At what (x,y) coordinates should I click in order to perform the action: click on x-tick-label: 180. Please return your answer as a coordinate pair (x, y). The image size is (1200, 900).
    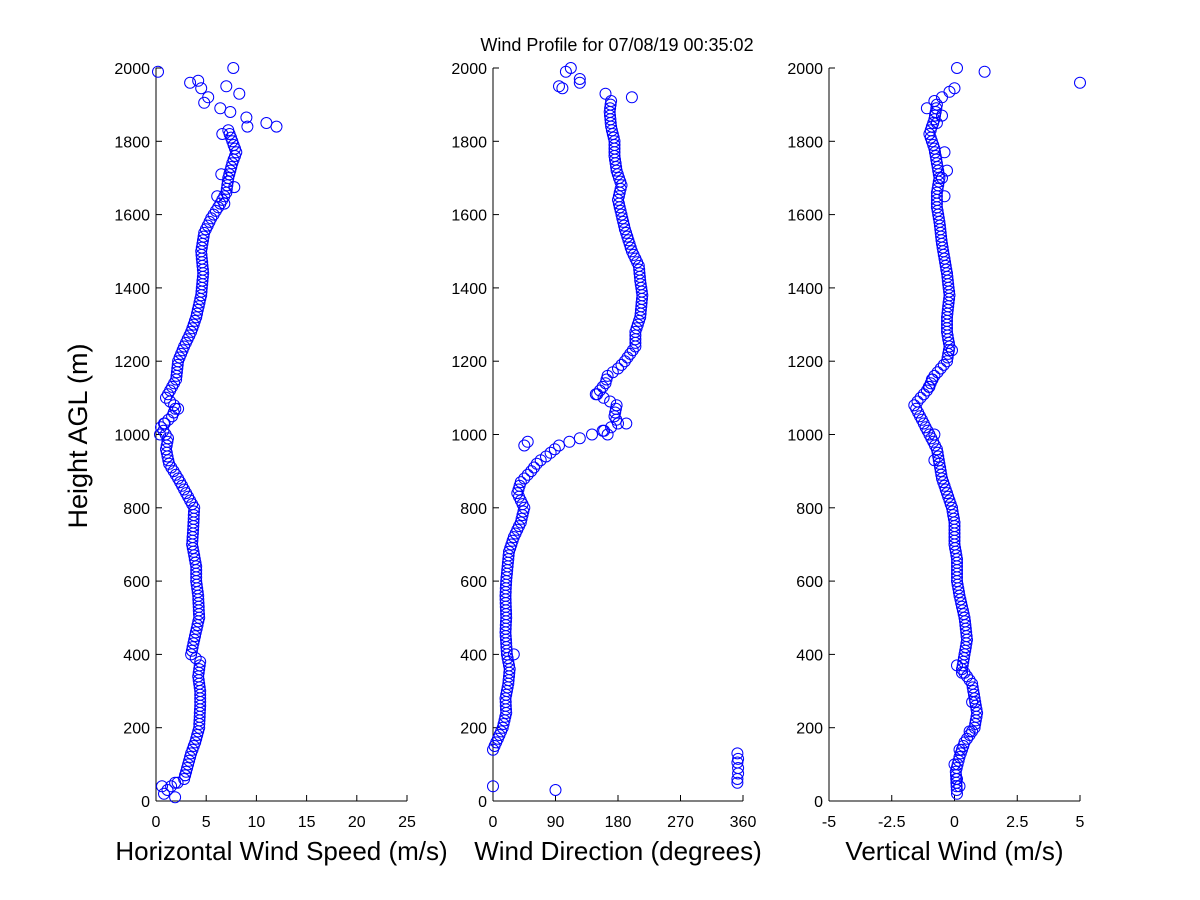
    Looking at the image, I should click on (618, 822).